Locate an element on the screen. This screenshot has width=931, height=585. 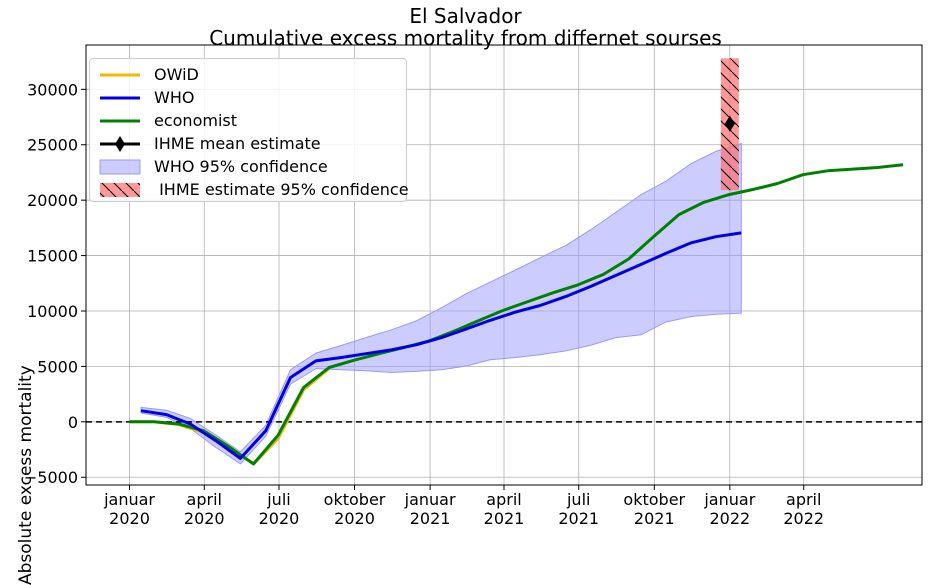
y-tick-label: 10000 is located at coordinates (52, 311).